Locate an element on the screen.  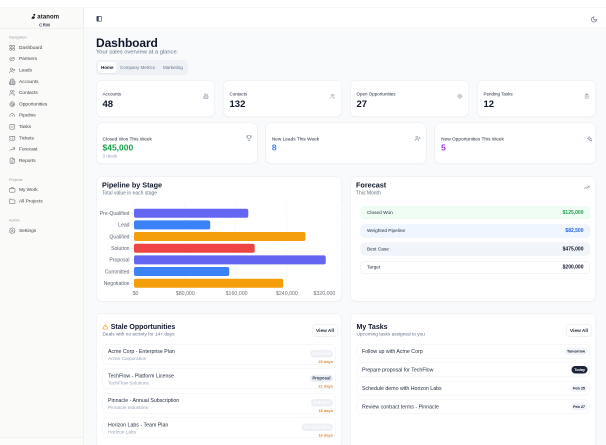
svg-text: Negotiation is located at coordinates (117, 284).